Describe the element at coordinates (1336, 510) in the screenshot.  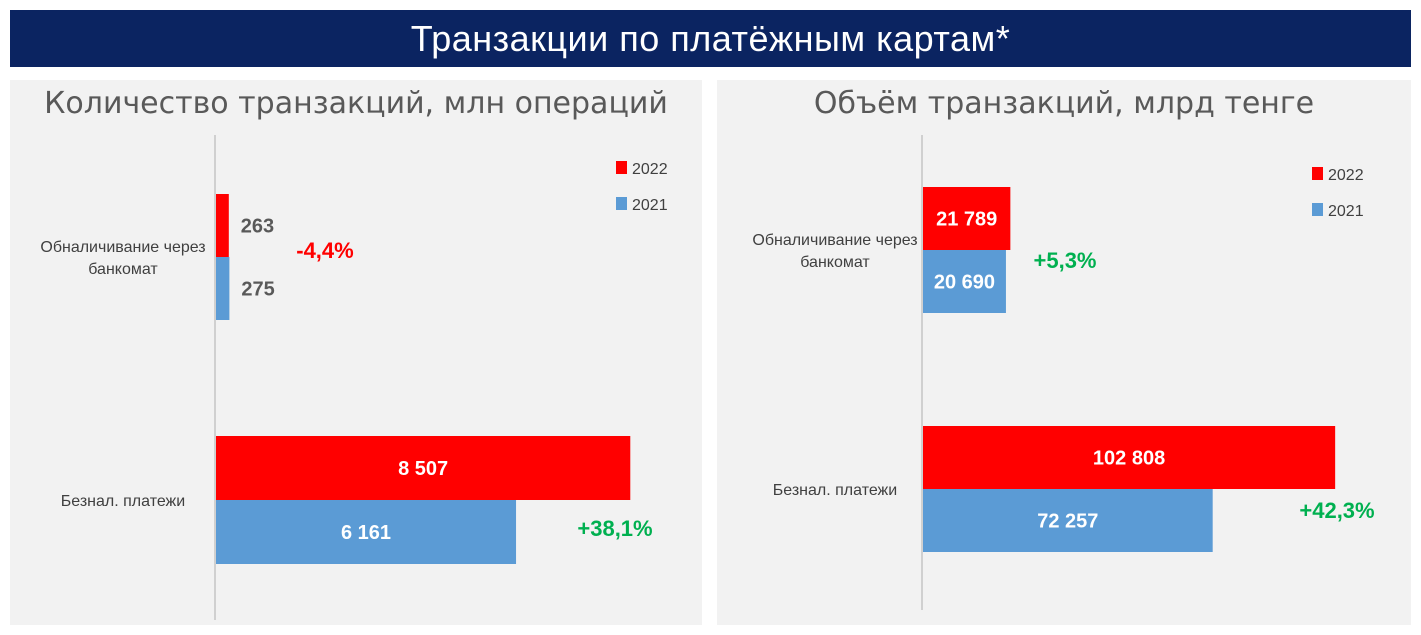
I see `change-label: +42,3%` at that location.